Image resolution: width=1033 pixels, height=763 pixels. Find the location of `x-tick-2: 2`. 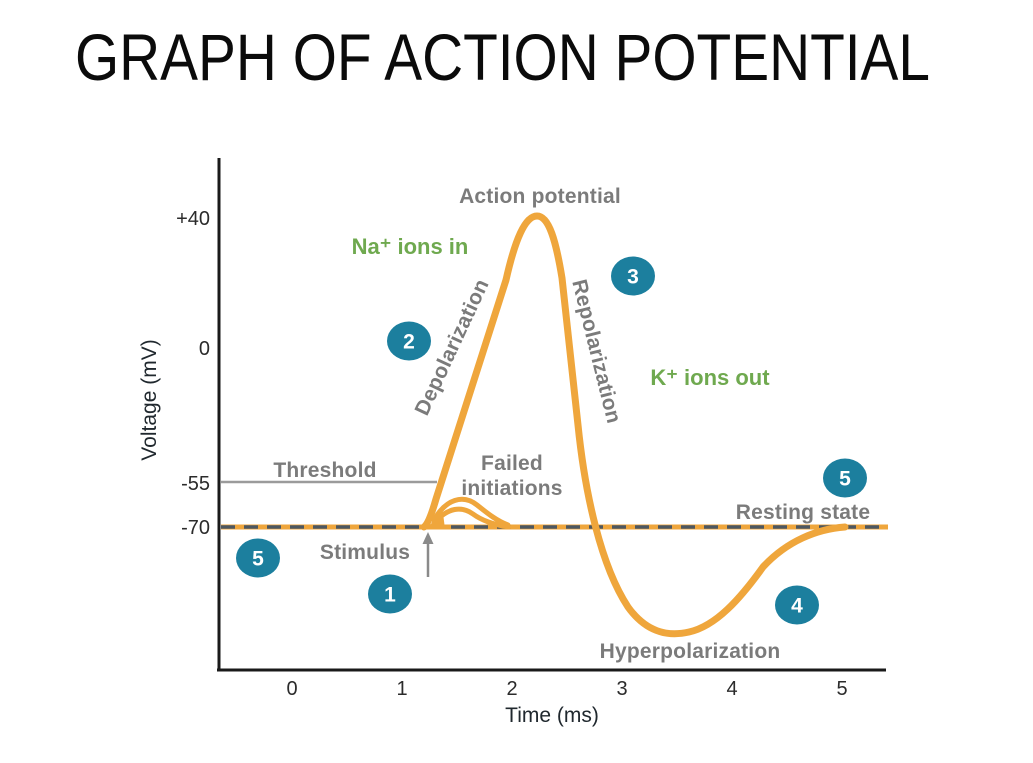

x-tick-2: 2 is located at coordinates (511, 689).